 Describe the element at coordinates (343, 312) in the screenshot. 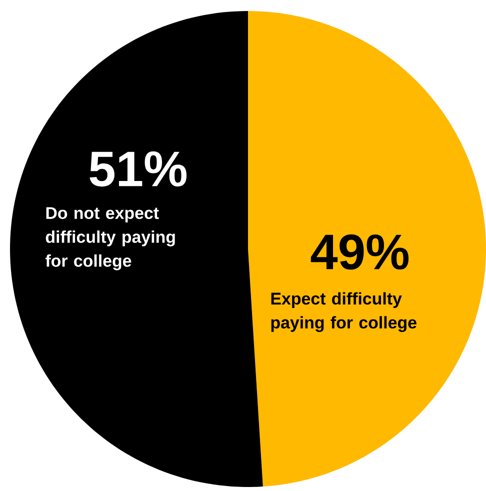

I see `slice-label: Expect difficulty paying for college` at that location.